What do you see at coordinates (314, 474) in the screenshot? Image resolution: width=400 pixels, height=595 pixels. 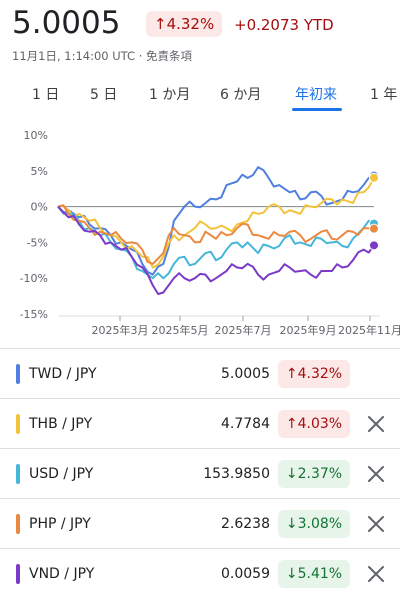 I see `pair-change-badge: ↓2.37%` at bounding box center [314, 474].